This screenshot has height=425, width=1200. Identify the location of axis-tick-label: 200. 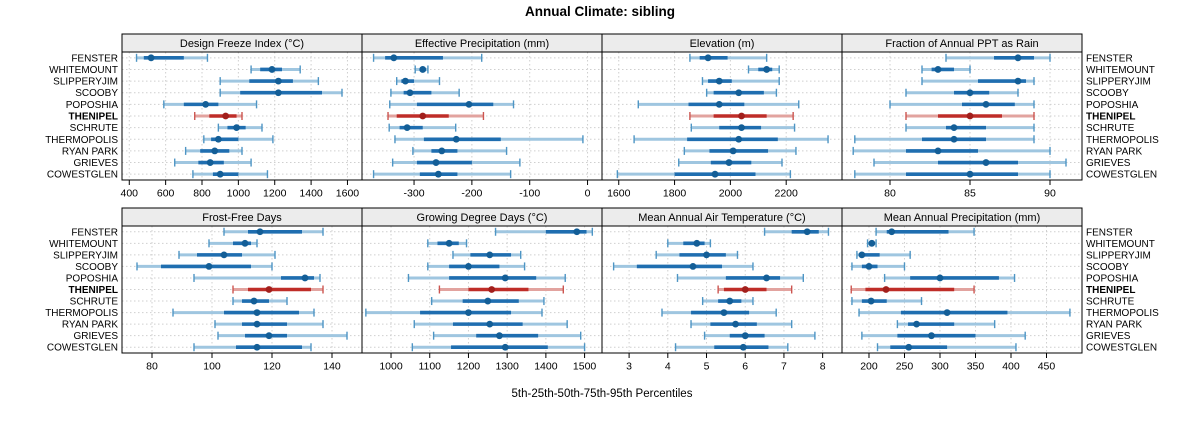
(869, 367).